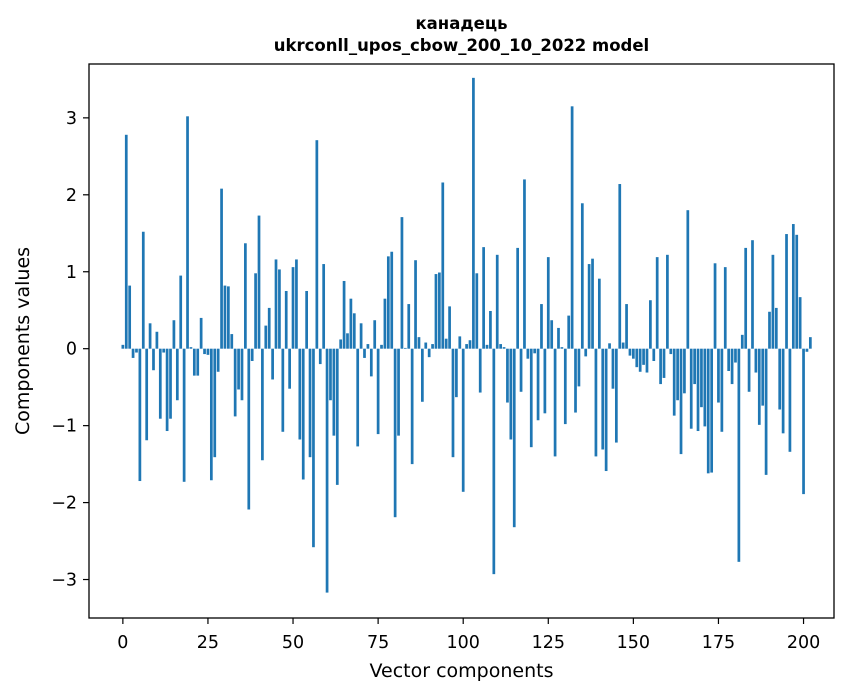 The width and height of the screenshot is (847, 696). What do you see at coordinates (208, 643) in the screenshot?
I see `x-tick-label-25: 25` at bounding box center [208, 643].